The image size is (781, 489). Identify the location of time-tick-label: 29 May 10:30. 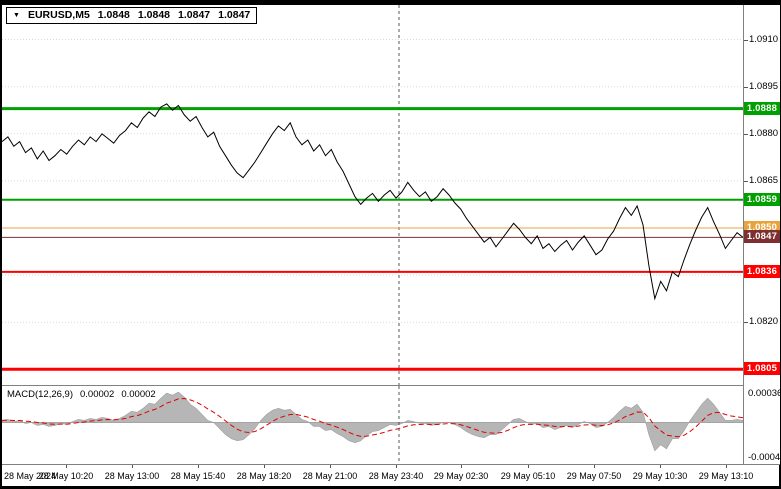
(660, 476).